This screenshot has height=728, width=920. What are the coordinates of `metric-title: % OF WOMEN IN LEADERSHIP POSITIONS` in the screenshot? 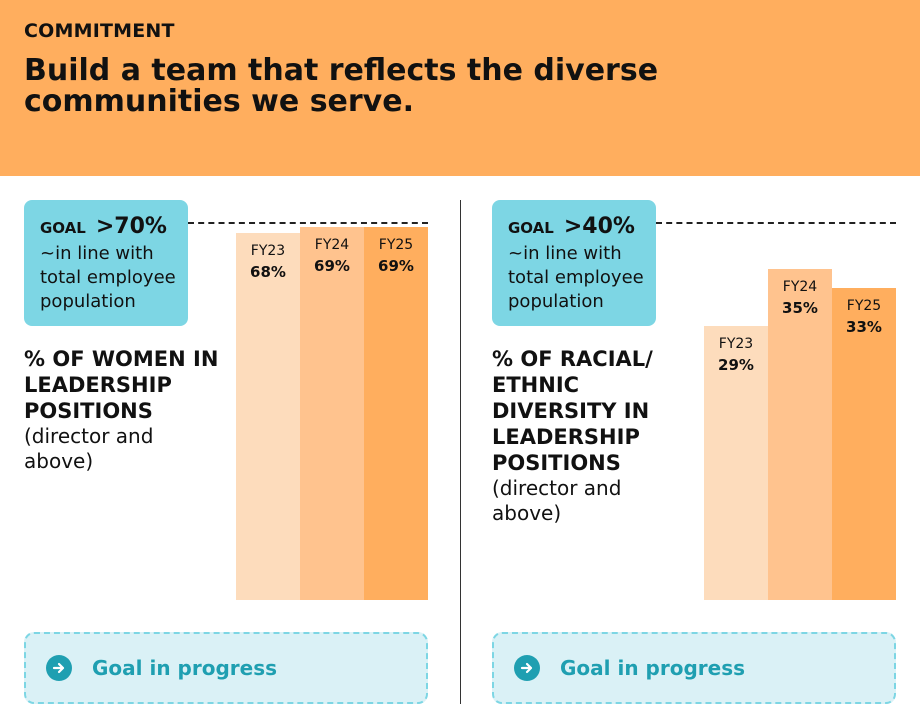 It's located at (121, 385).